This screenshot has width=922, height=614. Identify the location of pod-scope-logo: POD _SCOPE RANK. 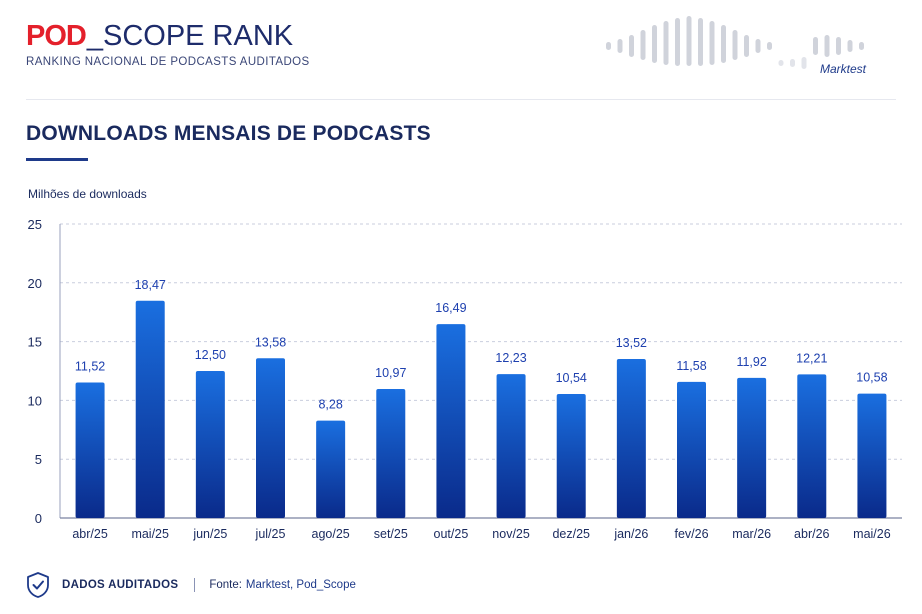
(159, 36).